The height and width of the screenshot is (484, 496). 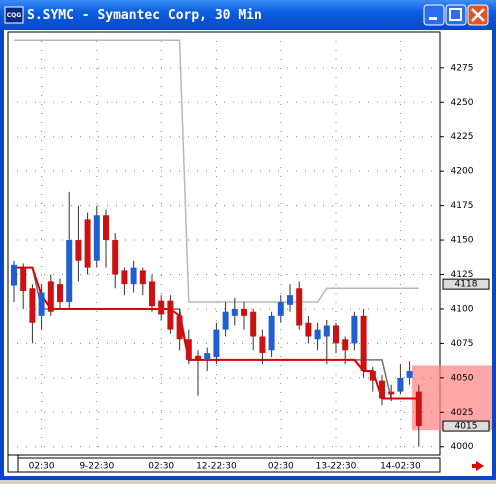 What do you see at coordinates (13, 463) in the screenshot?
I see `corner-box` at bounding box center [13, 463].